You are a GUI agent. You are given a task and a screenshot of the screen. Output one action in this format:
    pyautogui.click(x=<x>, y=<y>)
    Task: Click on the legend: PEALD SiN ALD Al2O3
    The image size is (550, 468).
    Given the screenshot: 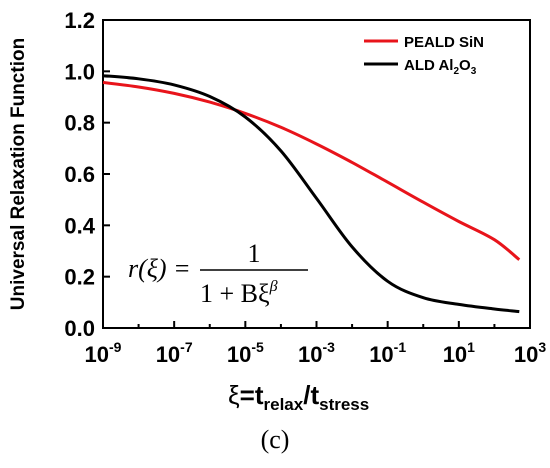 What is the action you would take?
    pyautogui.click(x=424, y=55)
    